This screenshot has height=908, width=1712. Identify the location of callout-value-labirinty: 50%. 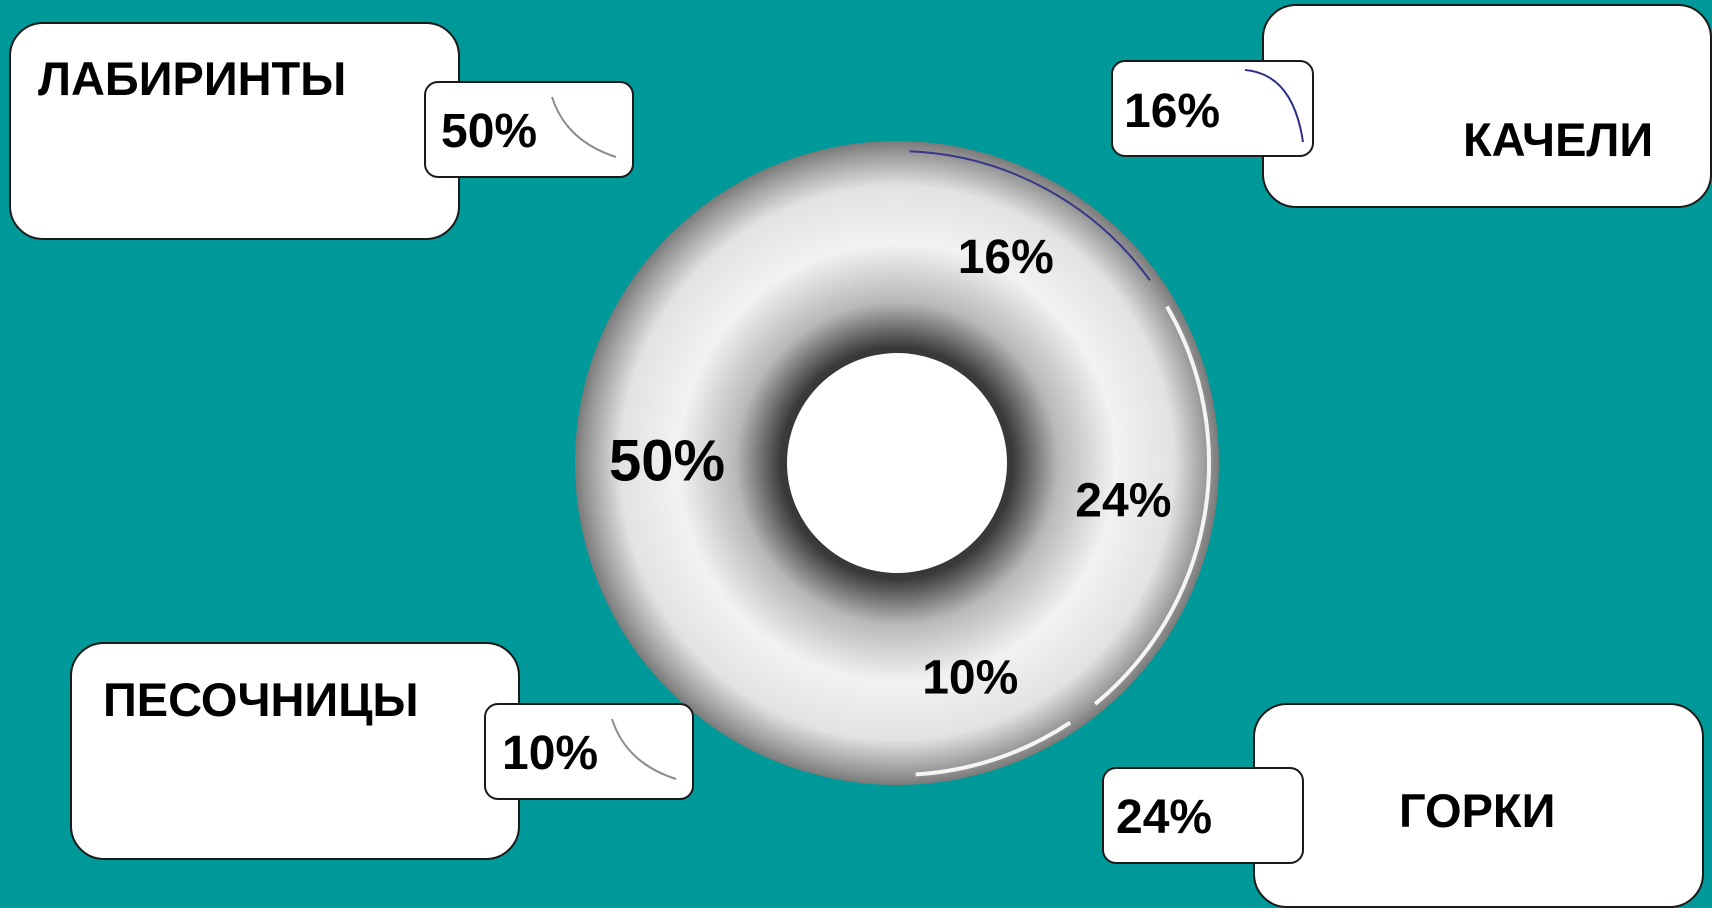
(489, 131).